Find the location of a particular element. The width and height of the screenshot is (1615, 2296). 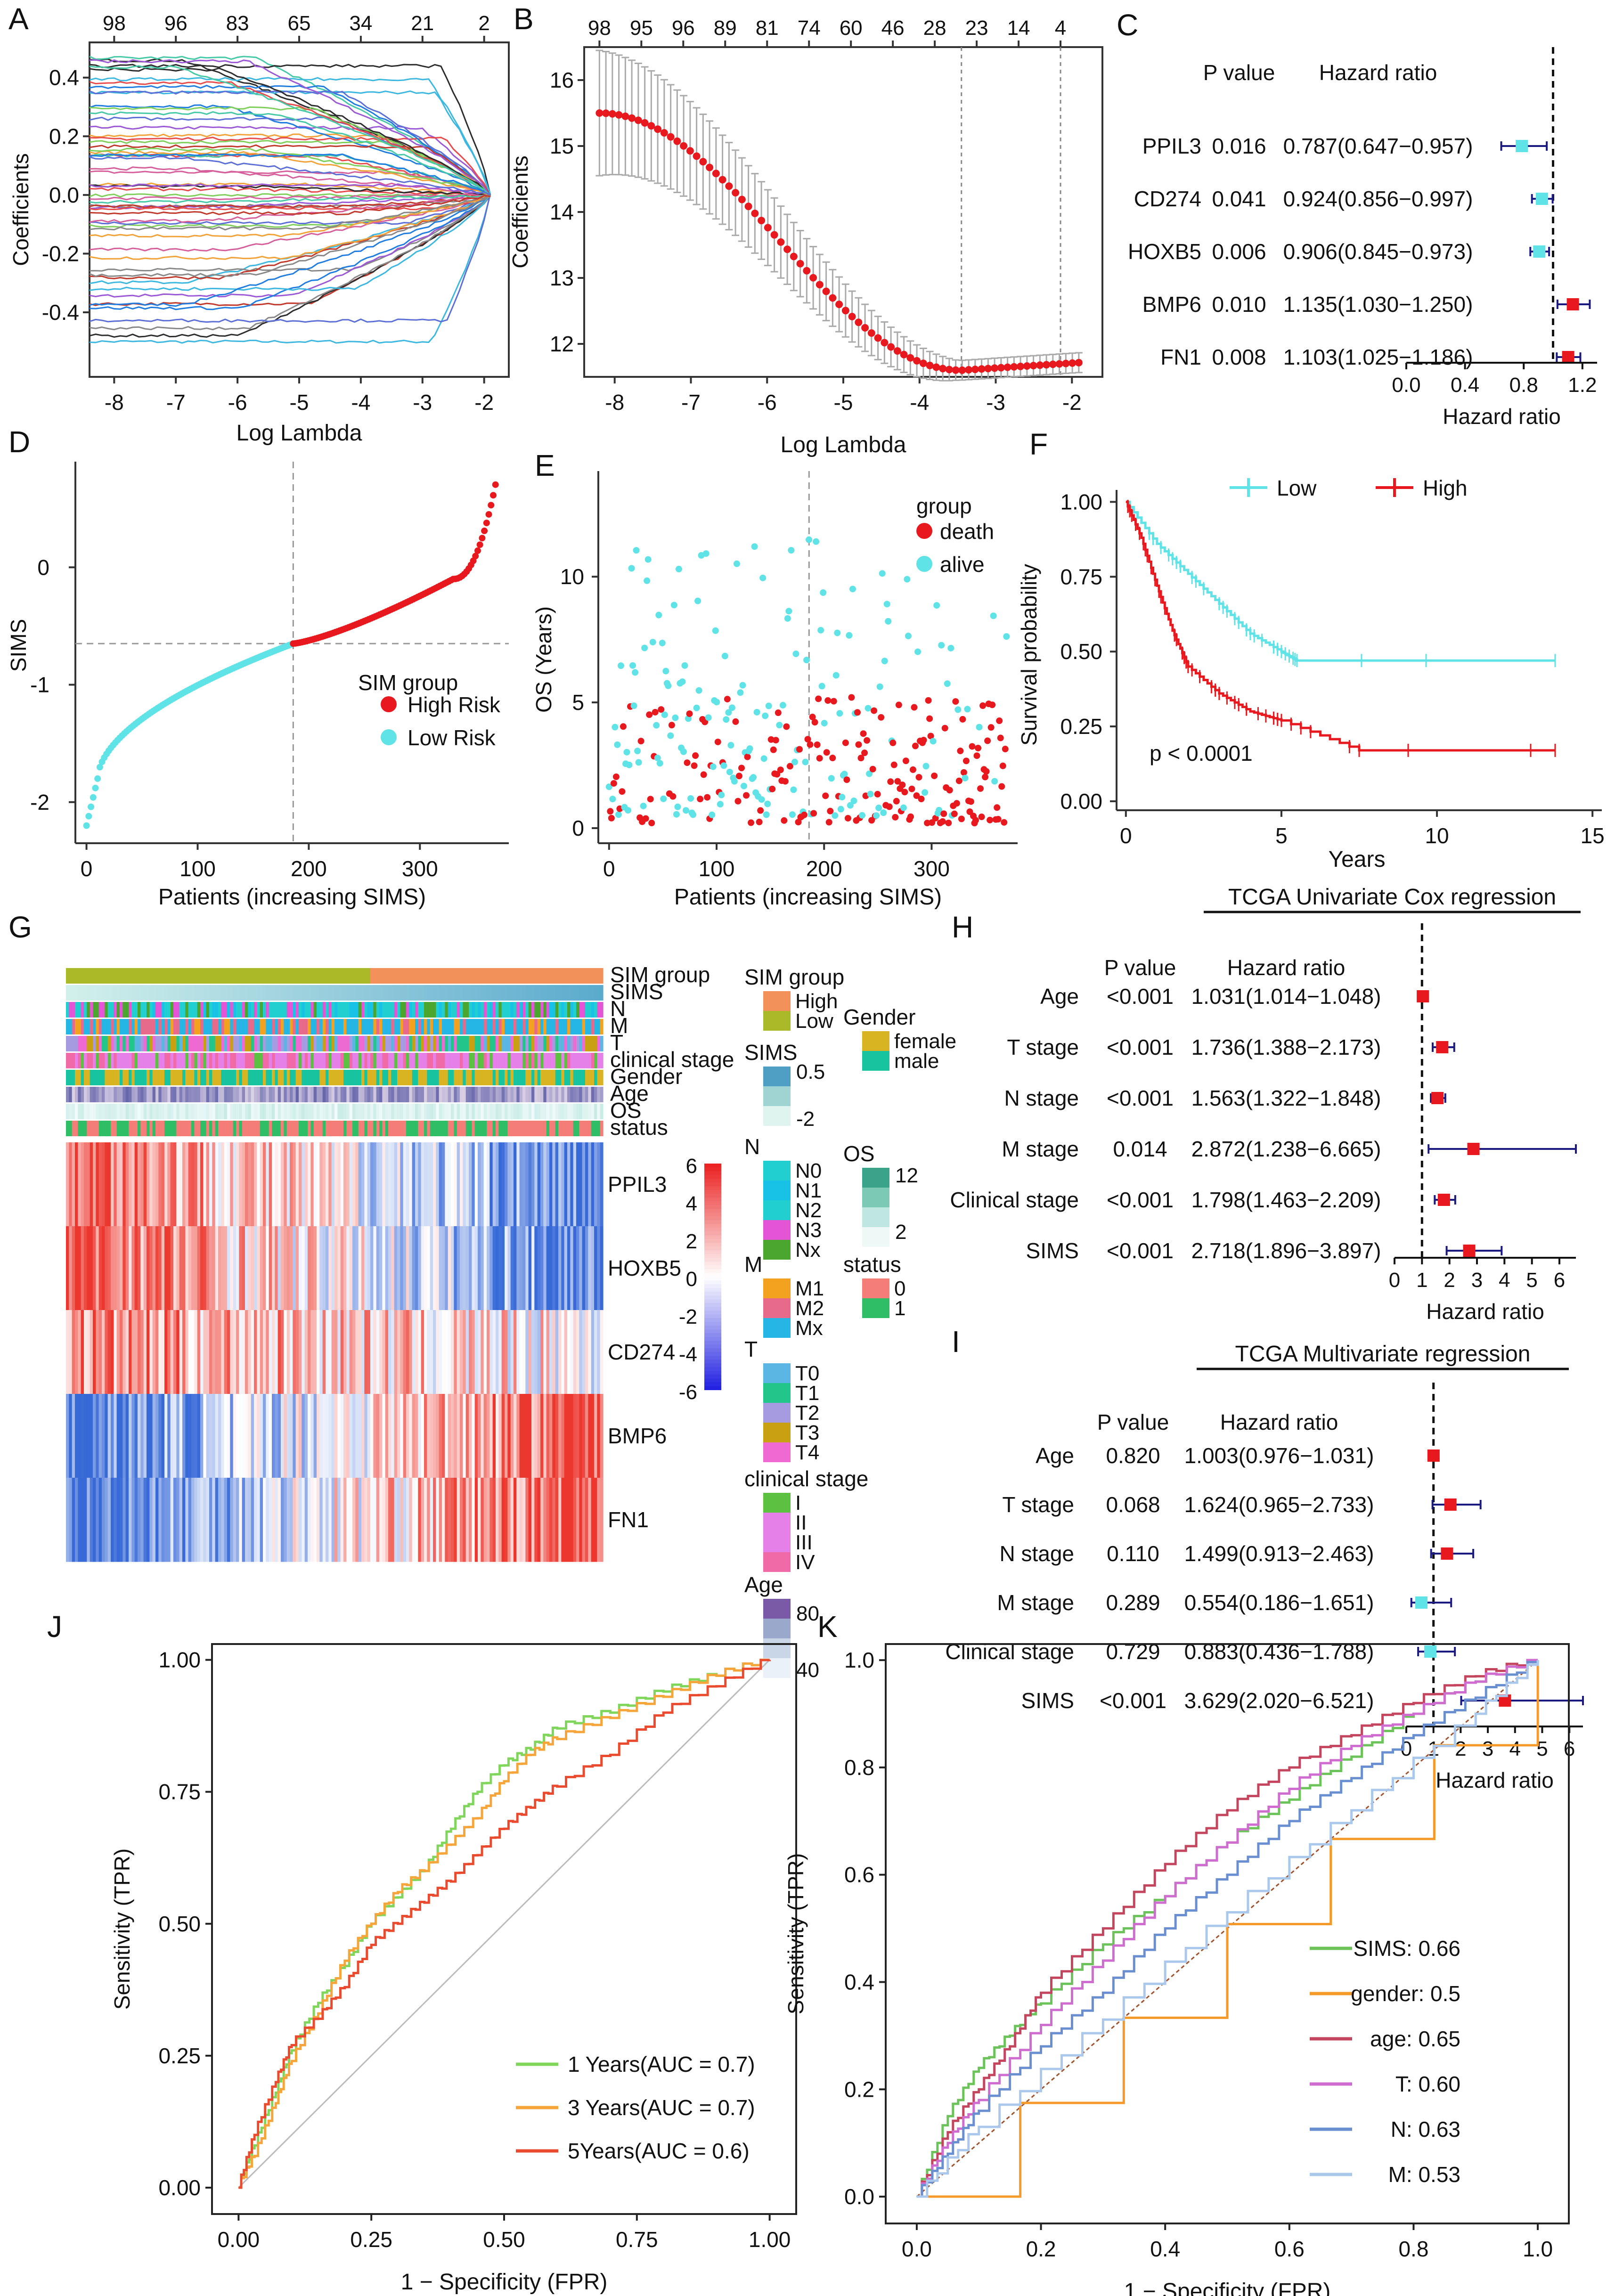

n-swatch is located at coordinates (777, 1210).